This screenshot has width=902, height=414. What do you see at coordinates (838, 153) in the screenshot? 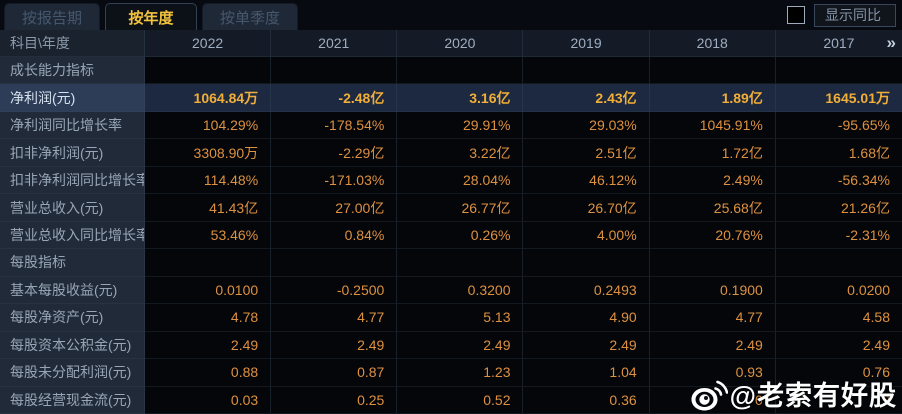
I see `value-cell: 1.68亿` at bounding box center [838, 153].